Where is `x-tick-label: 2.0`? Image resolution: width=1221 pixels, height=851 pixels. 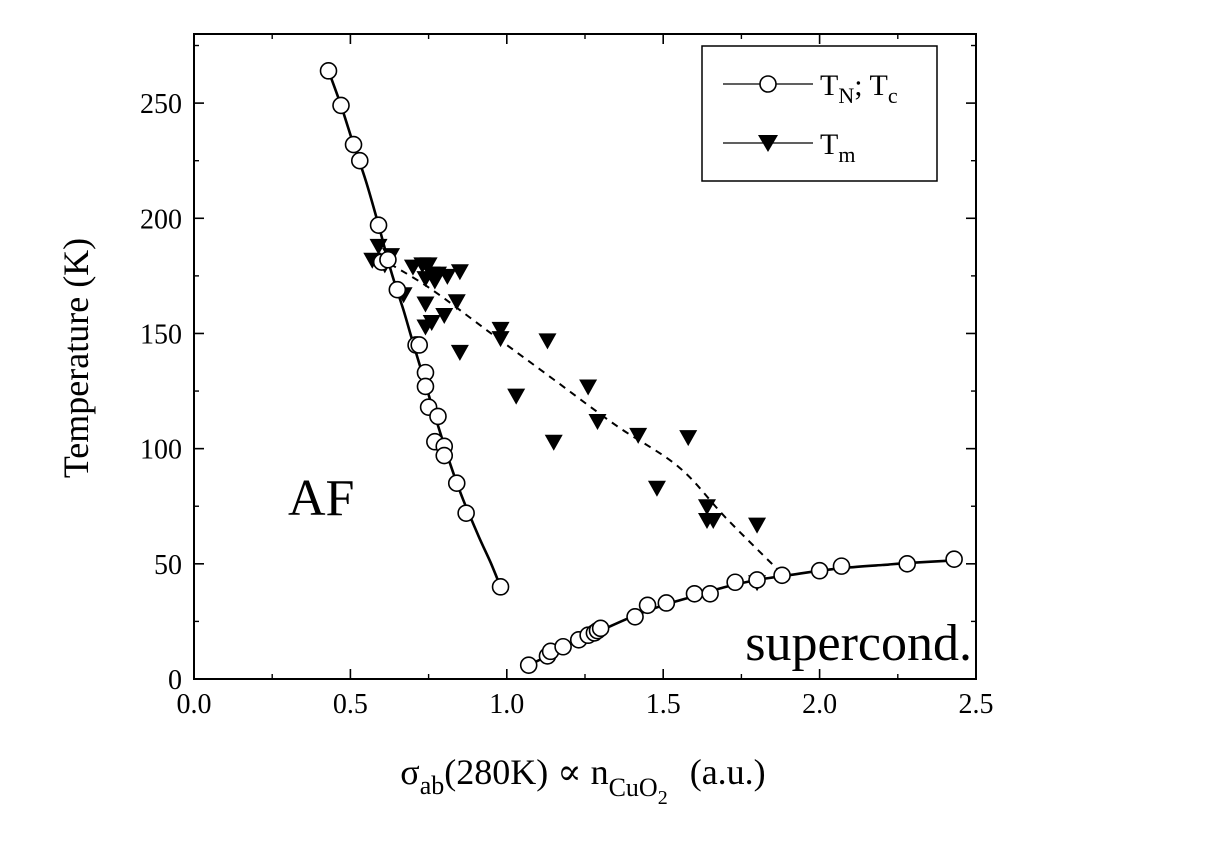 x-tick-label: 2.0 is located at coordinates (819, 704).